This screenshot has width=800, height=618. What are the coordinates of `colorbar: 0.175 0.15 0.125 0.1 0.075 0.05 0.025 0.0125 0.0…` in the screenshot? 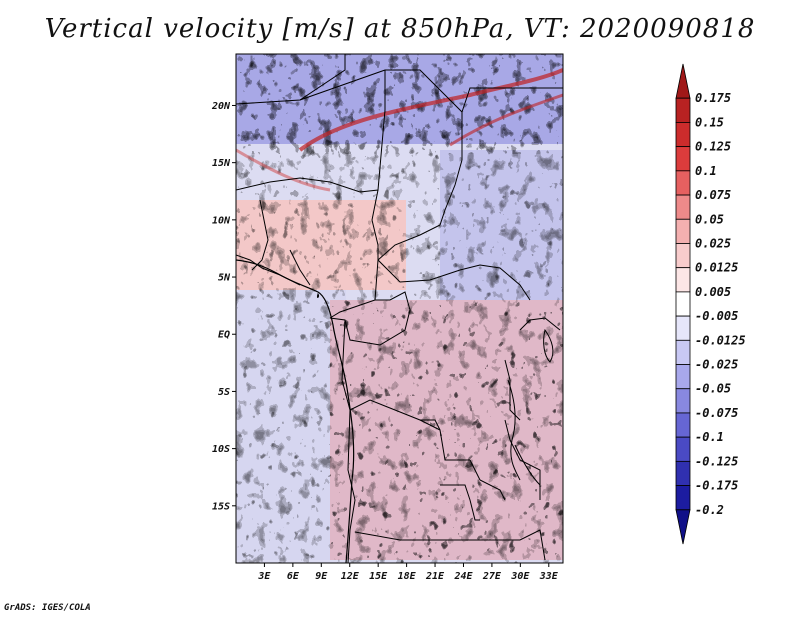 It's located at (710, 304).